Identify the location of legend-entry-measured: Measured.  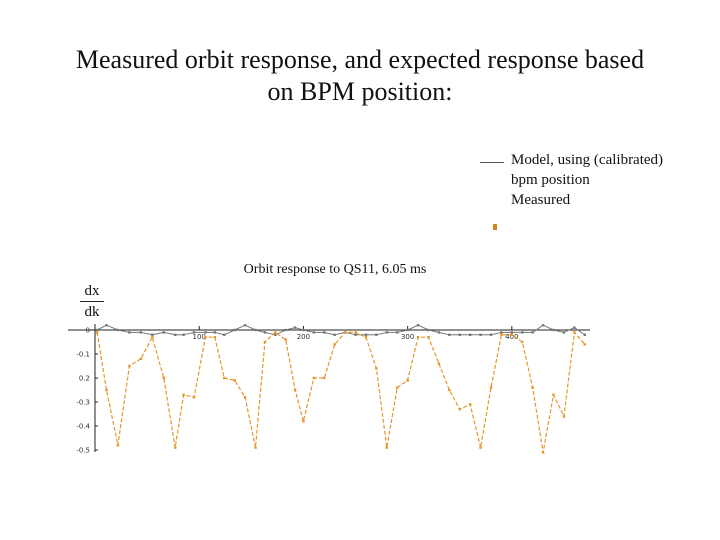
(593, 200).